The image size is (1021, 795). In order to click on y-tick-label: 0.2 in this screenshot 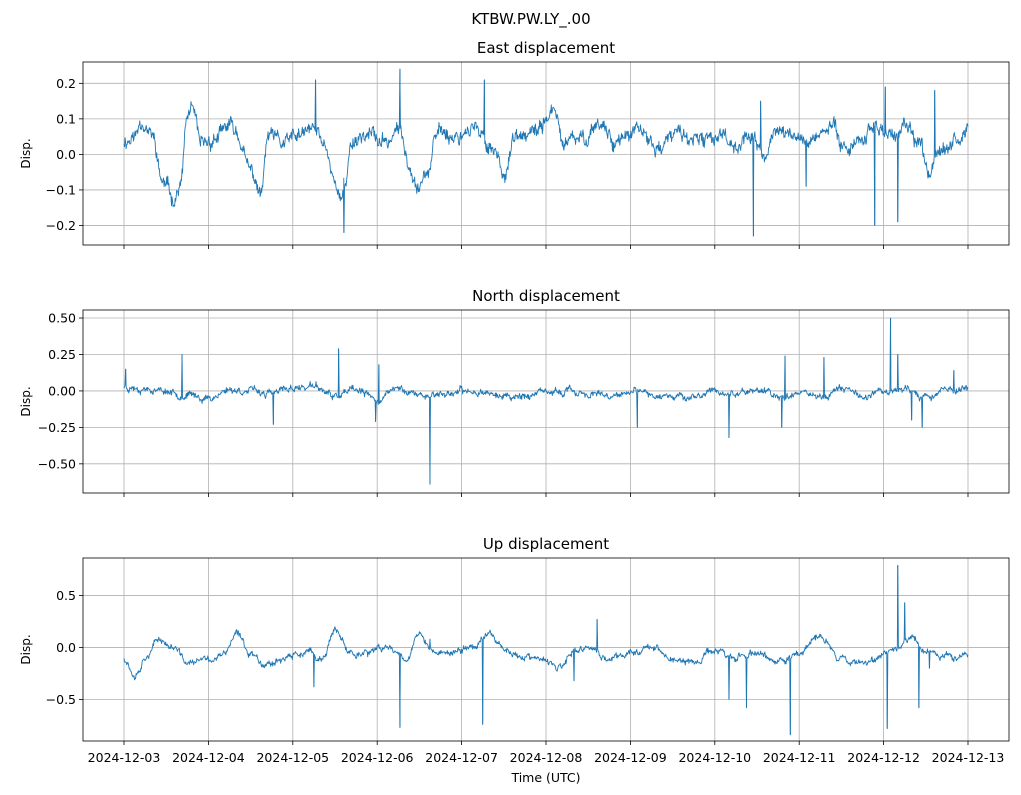, I will do `click(66, 83)`.